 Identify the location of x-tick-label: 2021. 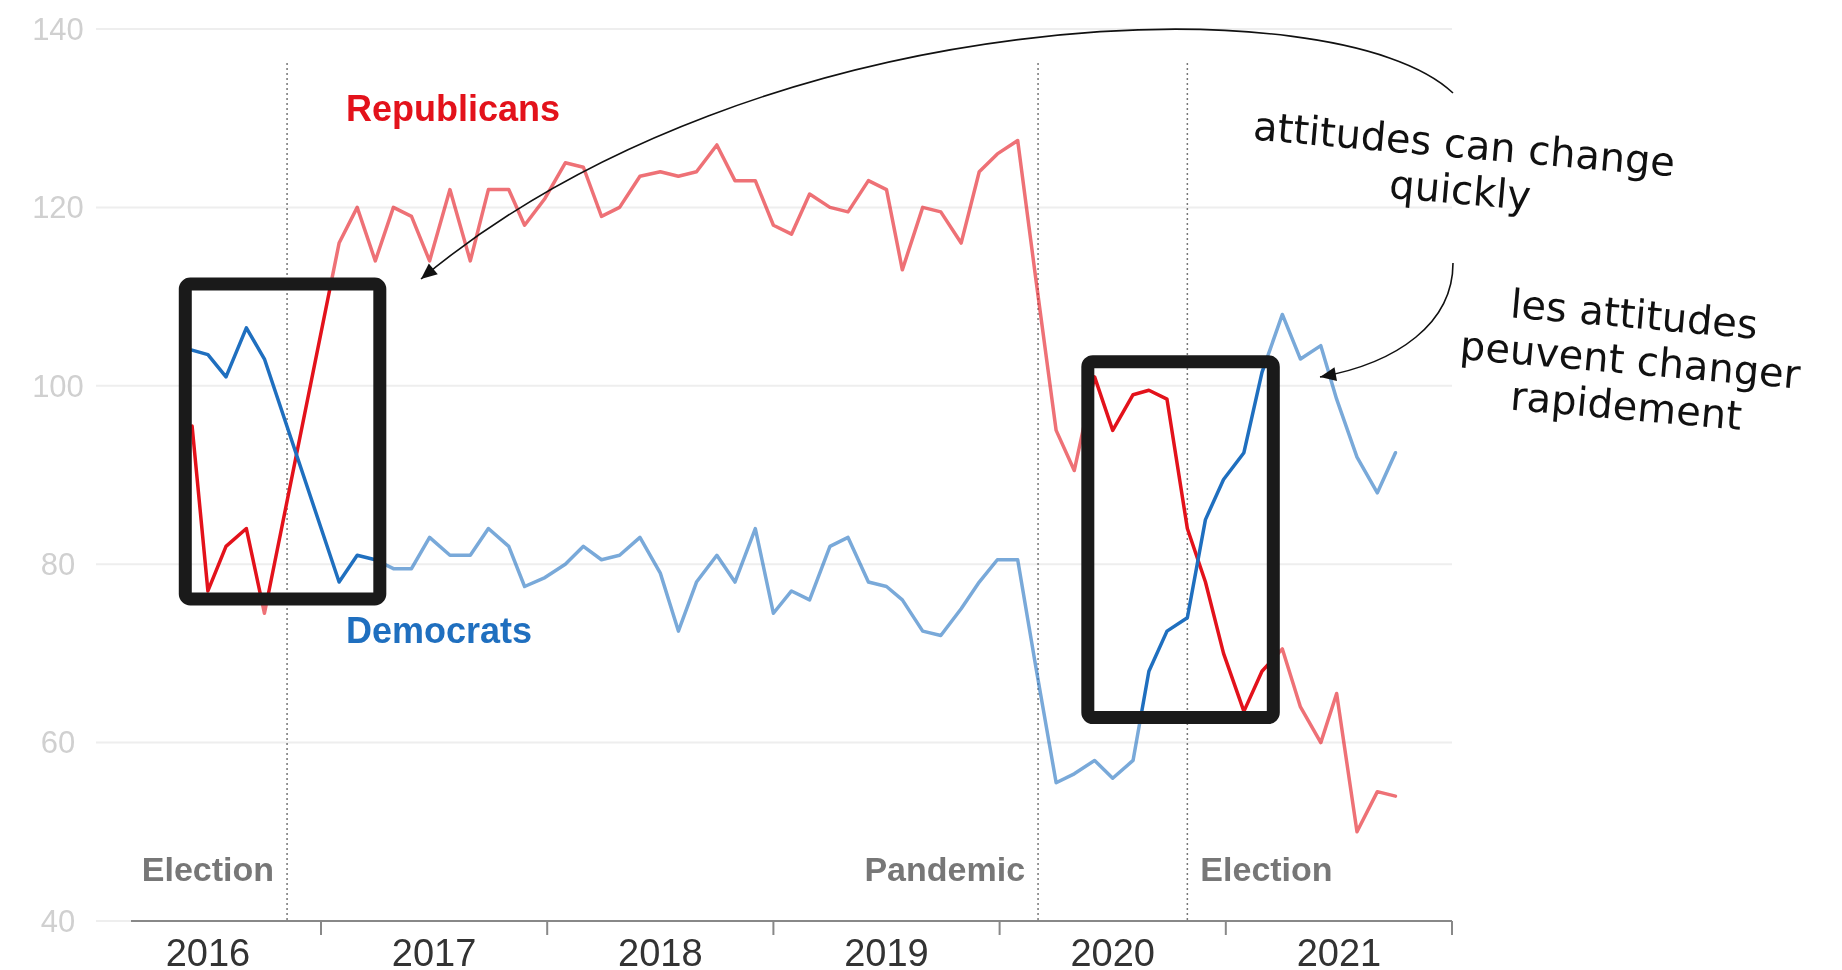
(1339, 951).